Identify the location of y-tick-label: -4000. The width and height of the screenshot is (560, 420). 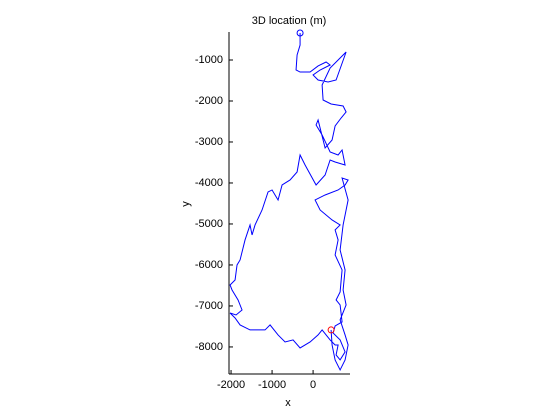
(209, 183).